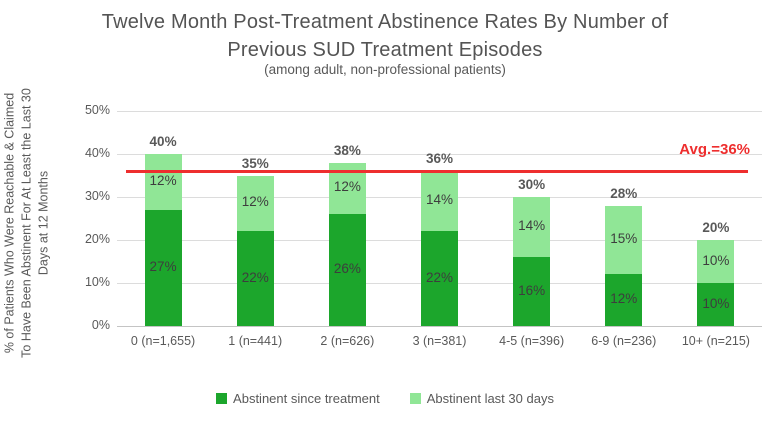 The height and width of the screenshot is (421, 770). I want to click on bar-total-label: 36%, so click(439, 159).